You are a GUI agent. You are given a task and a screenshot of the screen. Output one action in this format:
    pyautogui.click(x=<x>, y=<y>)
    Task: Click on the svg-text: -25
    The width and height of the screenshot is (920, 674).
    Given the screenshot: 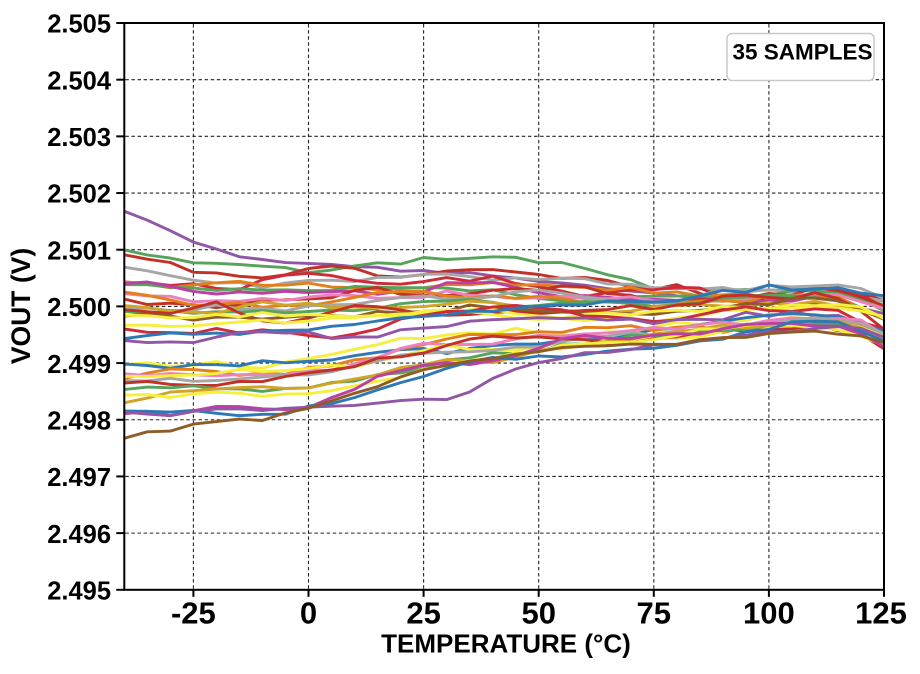 What is the action you would take?
    pyautogui.click(x=193, y=613)
    